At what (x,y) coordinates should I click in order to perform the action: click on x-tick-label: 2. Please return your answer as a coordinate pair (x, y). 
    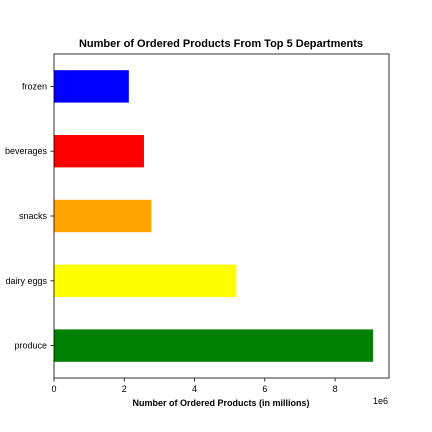
    Looking at the image, I should click on (124, 389).